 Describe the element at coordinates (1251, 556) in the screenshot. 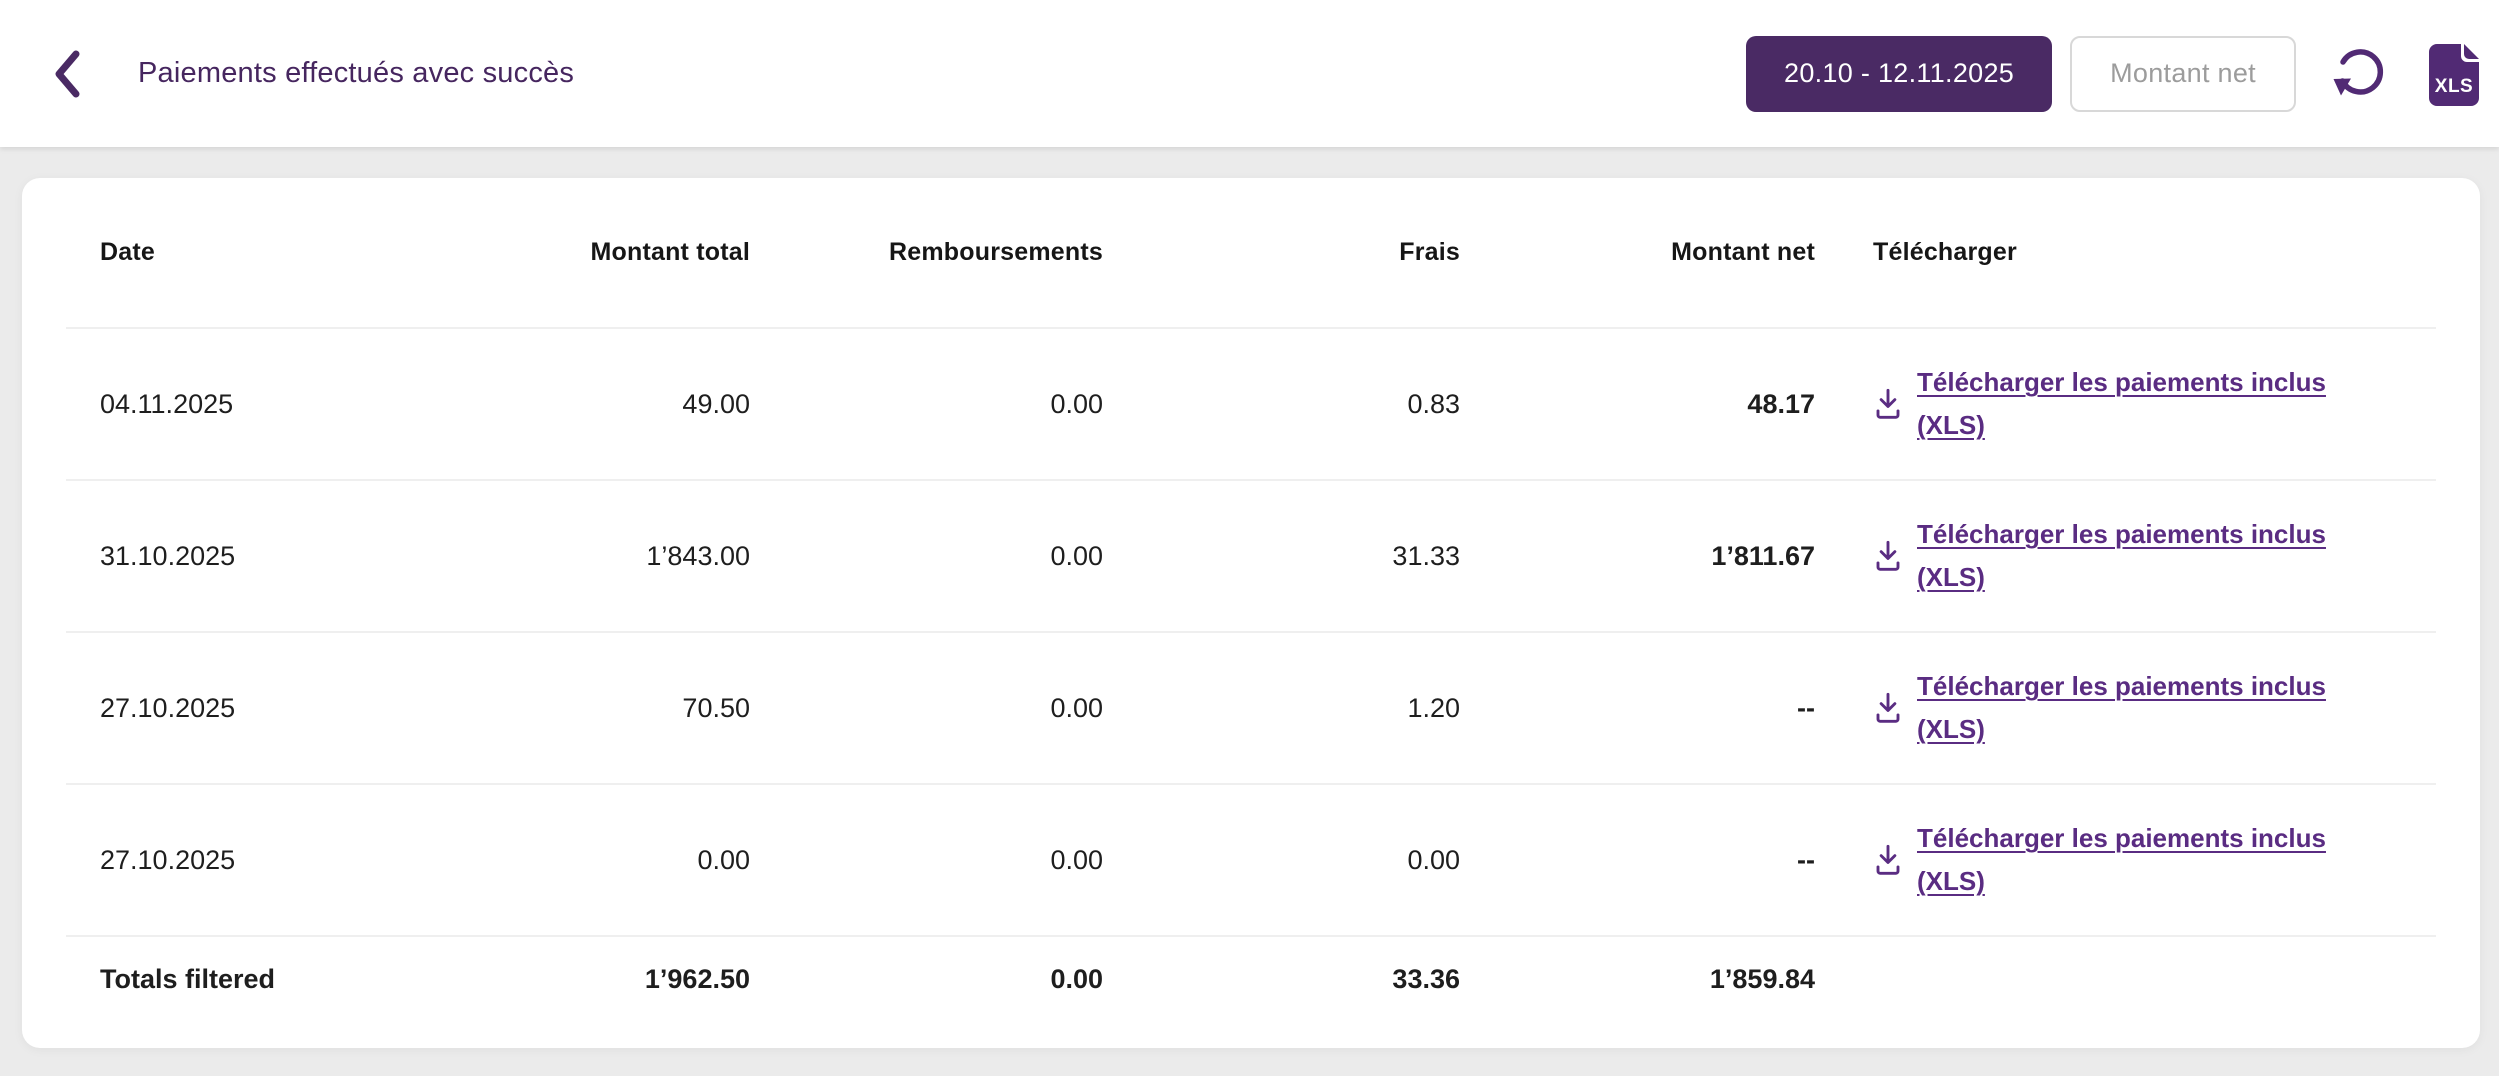

I see `table-row: 31.10.2025 1’843.00 0.00 31.33 1’811.67` at that location.